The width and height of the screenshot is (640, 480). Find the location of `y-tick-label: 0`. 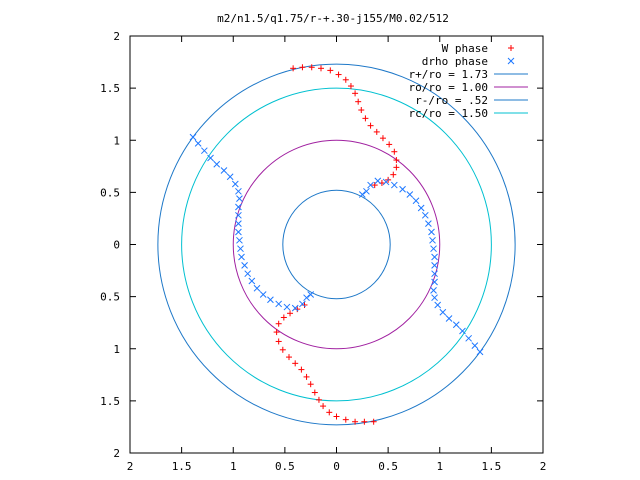

y-tick-label: 0 is located at coordinates (116, 245).